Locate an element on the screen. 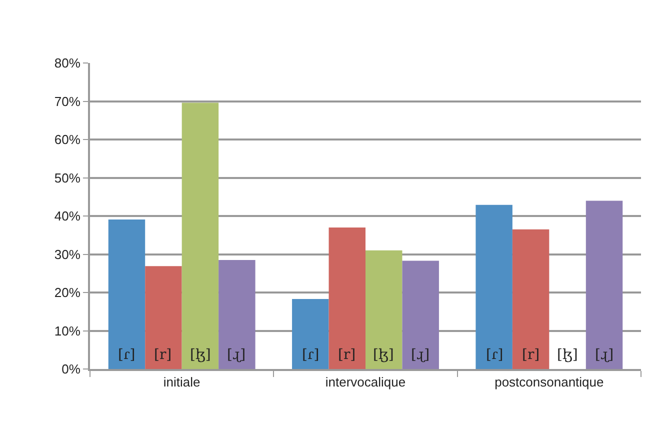 This screenshot has height=445, width=669. x-tick-label: initiale is located at coordinates (181, 382).